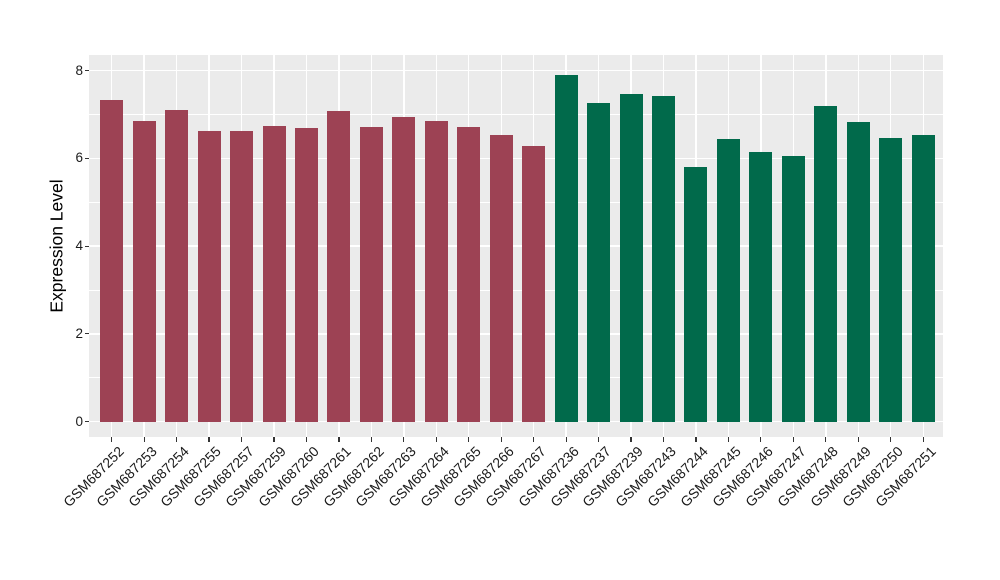  Describe the element at coordinates (79, 158) in the screenshot. I see `y-tick-label: 6` at that location.